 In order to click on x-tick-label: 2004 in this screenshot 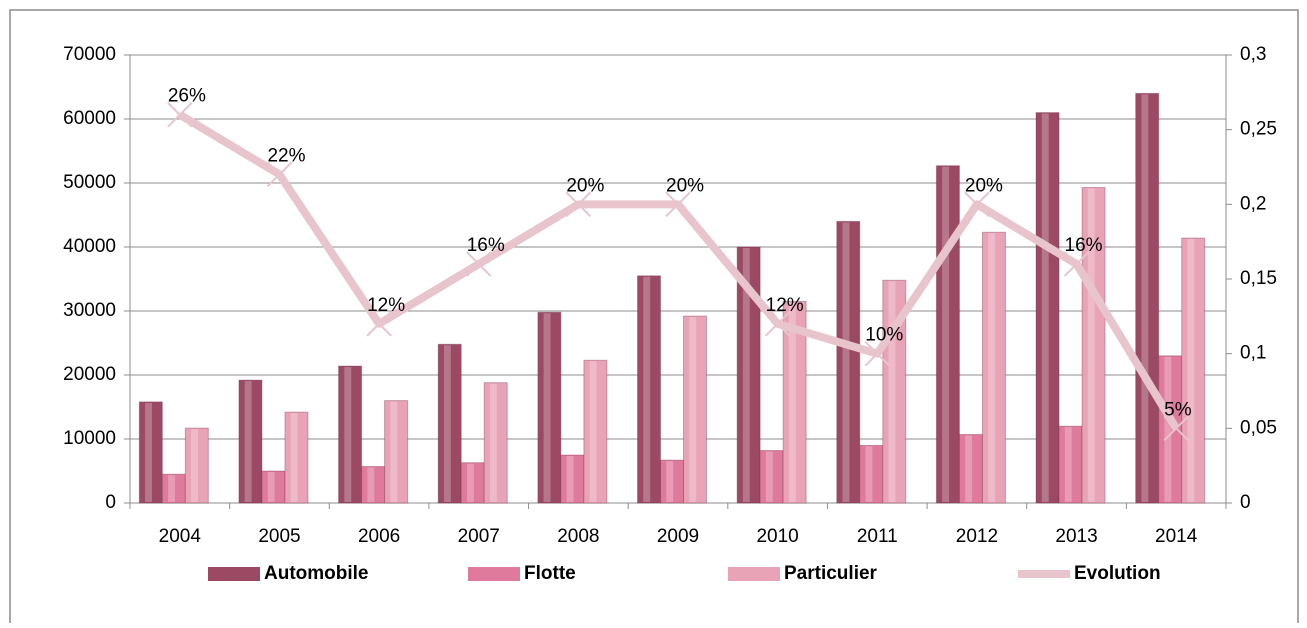, I will do `click(180, 536)`.